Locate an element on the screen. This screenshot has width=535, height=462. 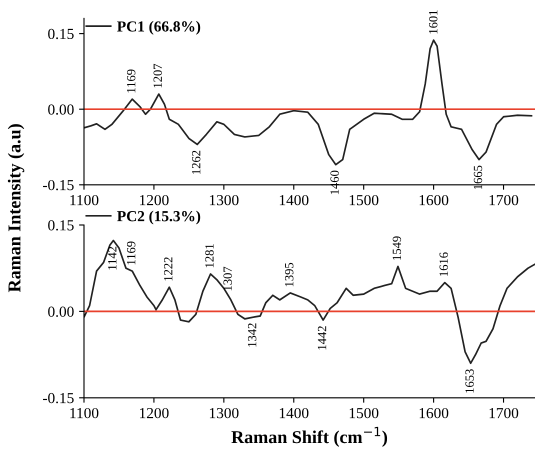
legend-label: PC2 (15.3%) is located at coordinates (158, 217).